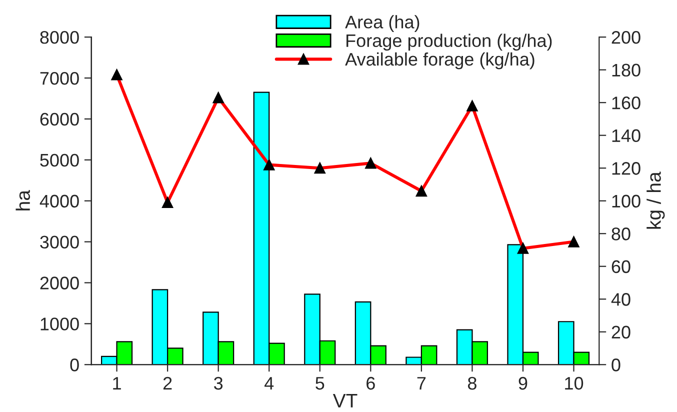 The height and width of the screenshot is (412, 677). What do you see at coordinates (218, 383) in the screenshot?
I see `x-tick-label: 3` at bounding box center [218, 383].